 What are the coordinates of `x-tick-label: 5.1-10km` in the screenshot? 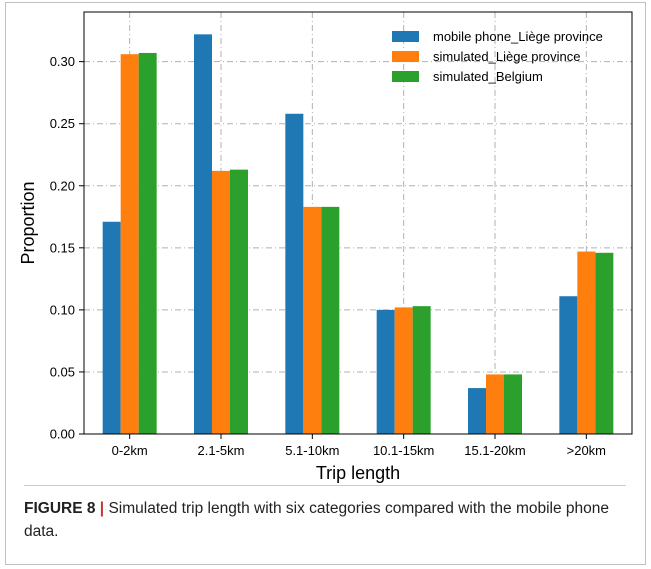 It's located at (312, 450).